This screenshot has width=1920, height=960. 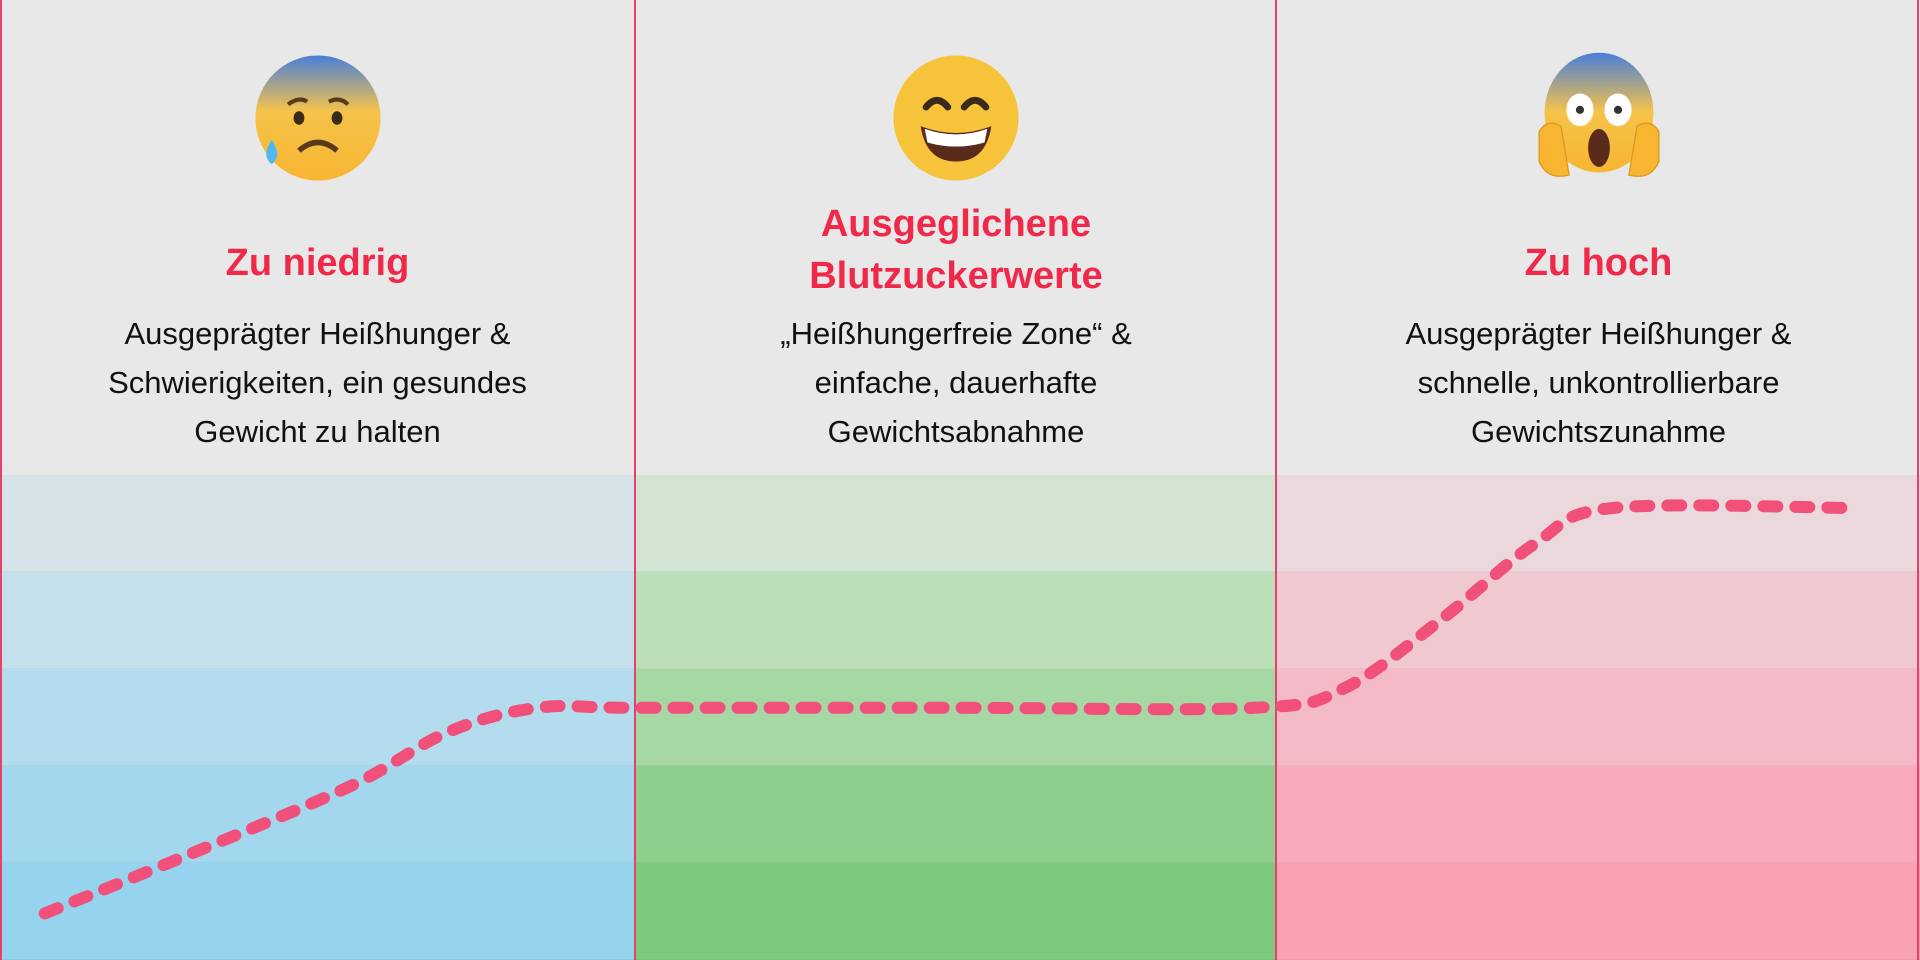 I want to click on description-line: Gewichtsabnahme, so click(x=956, y=431).